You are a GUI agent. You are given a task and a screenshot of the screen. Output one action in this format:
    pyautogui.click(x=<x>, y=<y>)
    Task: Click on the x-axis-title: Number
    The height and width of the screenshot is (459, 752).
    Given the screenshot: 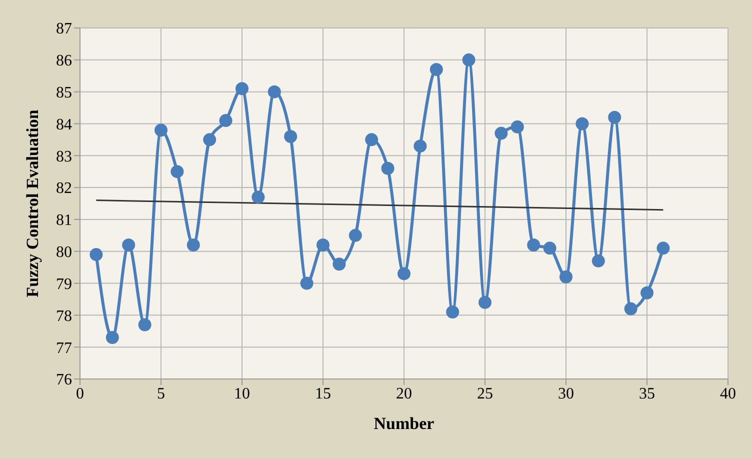 What is the action you would take?
    pyautogui.click(x=404, y=423)
    